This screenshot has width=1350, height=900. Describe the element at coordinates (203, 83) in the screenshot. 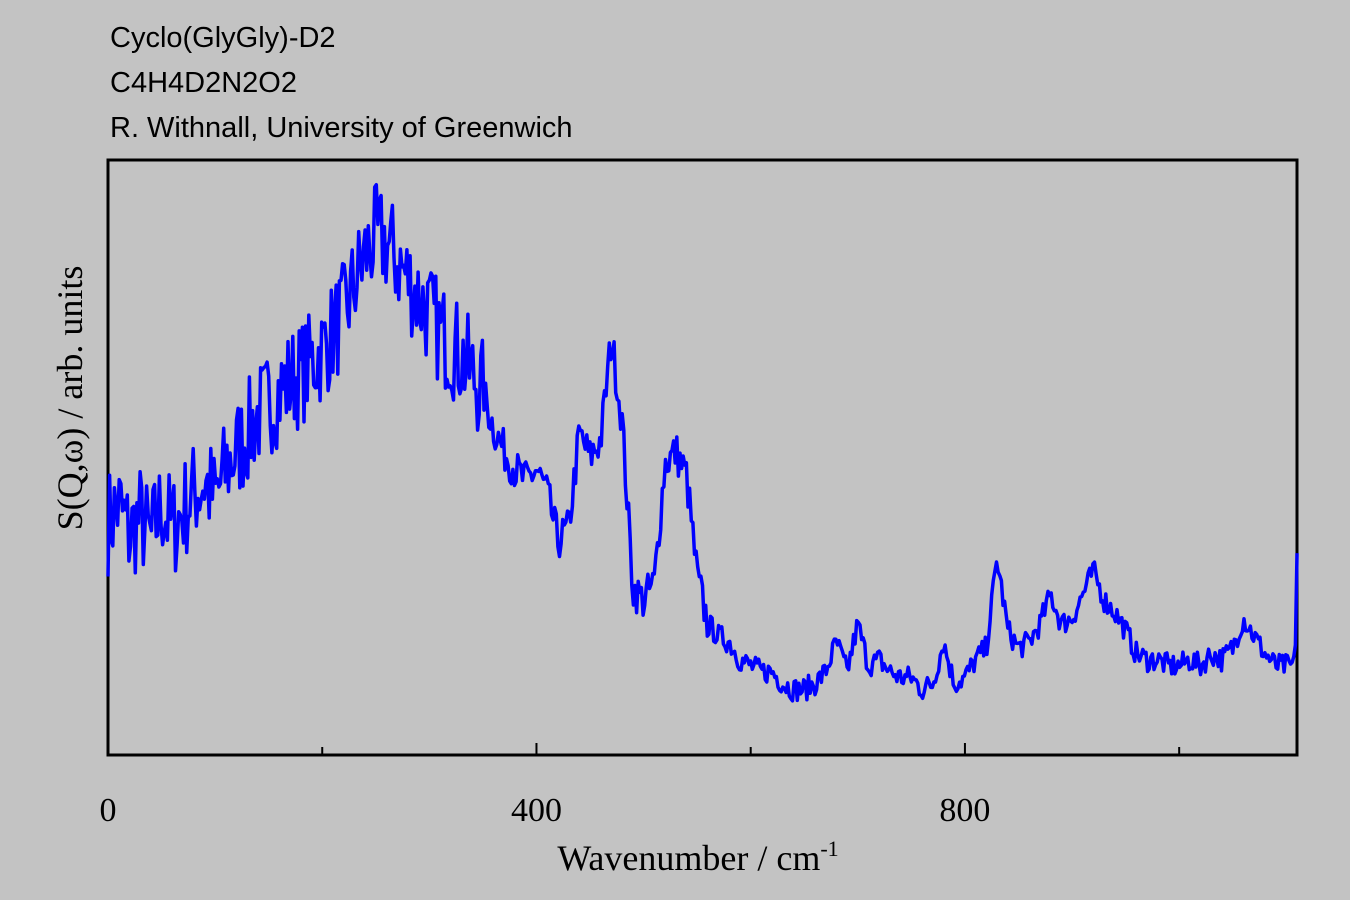

I see `molecular-formula: C4H4D2N2O2` at that location.